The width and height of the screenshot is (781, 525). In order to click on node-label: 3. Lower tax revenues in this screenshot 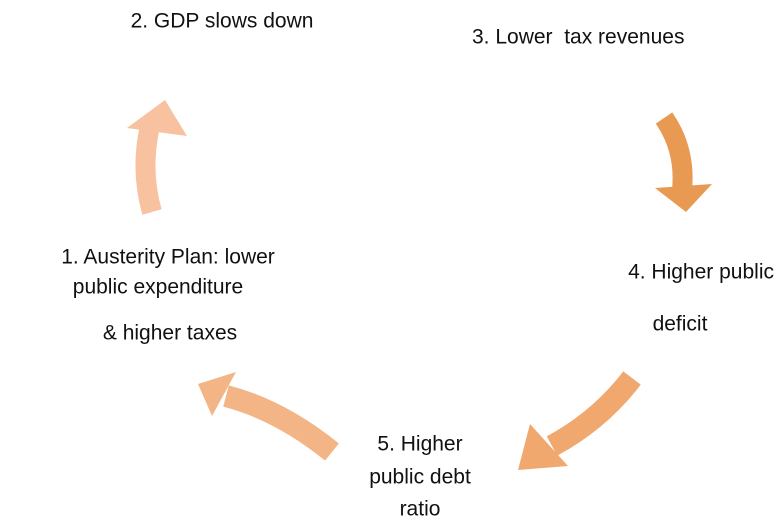, I will do `click(578, 37)`.